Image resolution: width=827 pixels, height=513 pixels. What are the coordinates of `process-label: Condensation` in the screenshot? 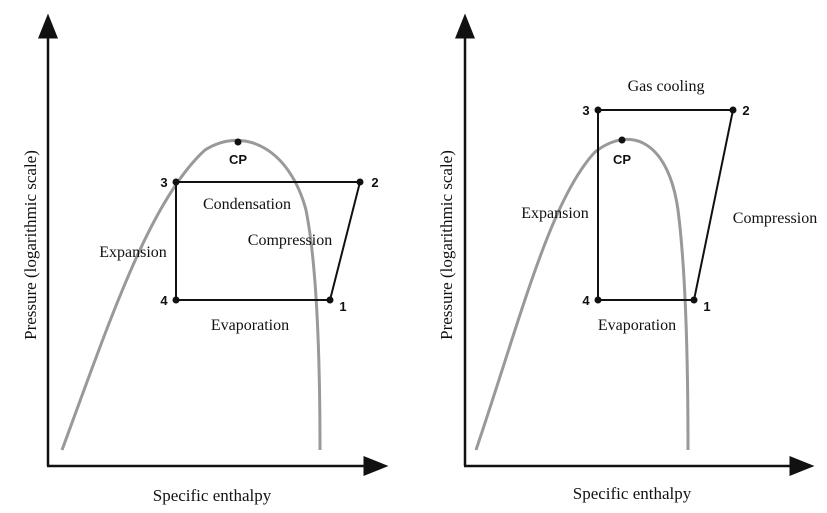 It's located at (247, 204).